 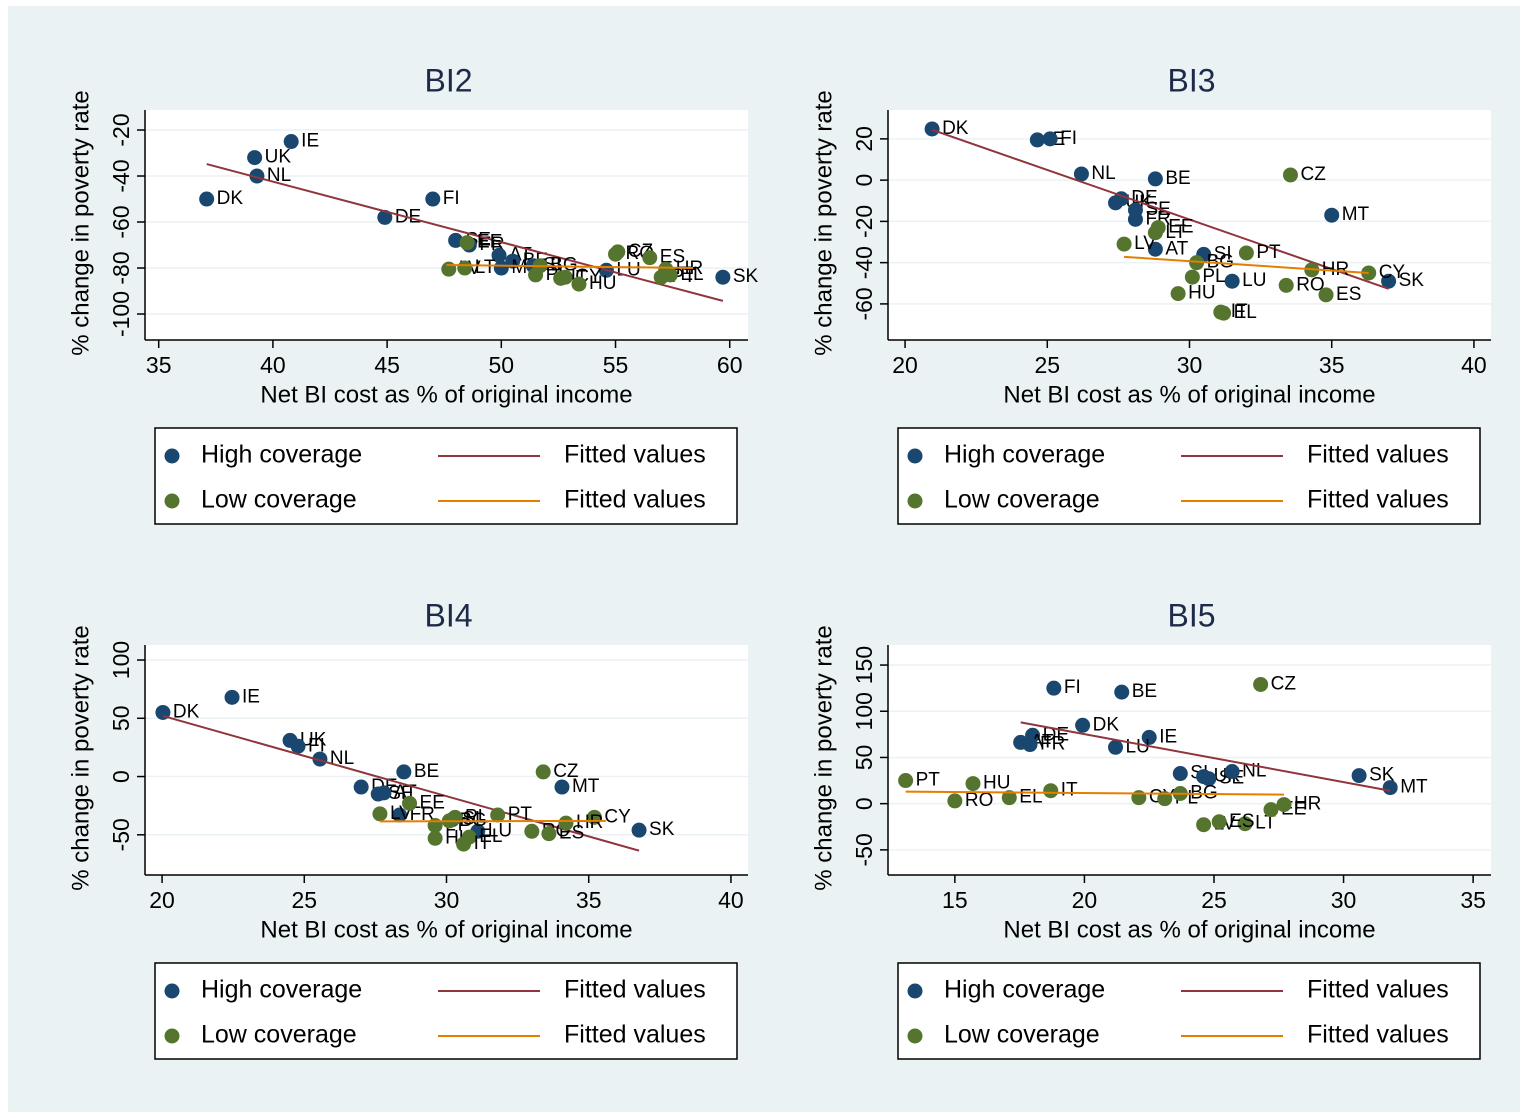 What do you see at coordinates (617, 816) in the screenshot?
I see `point-label: CY` at bounding box center [617, 816].